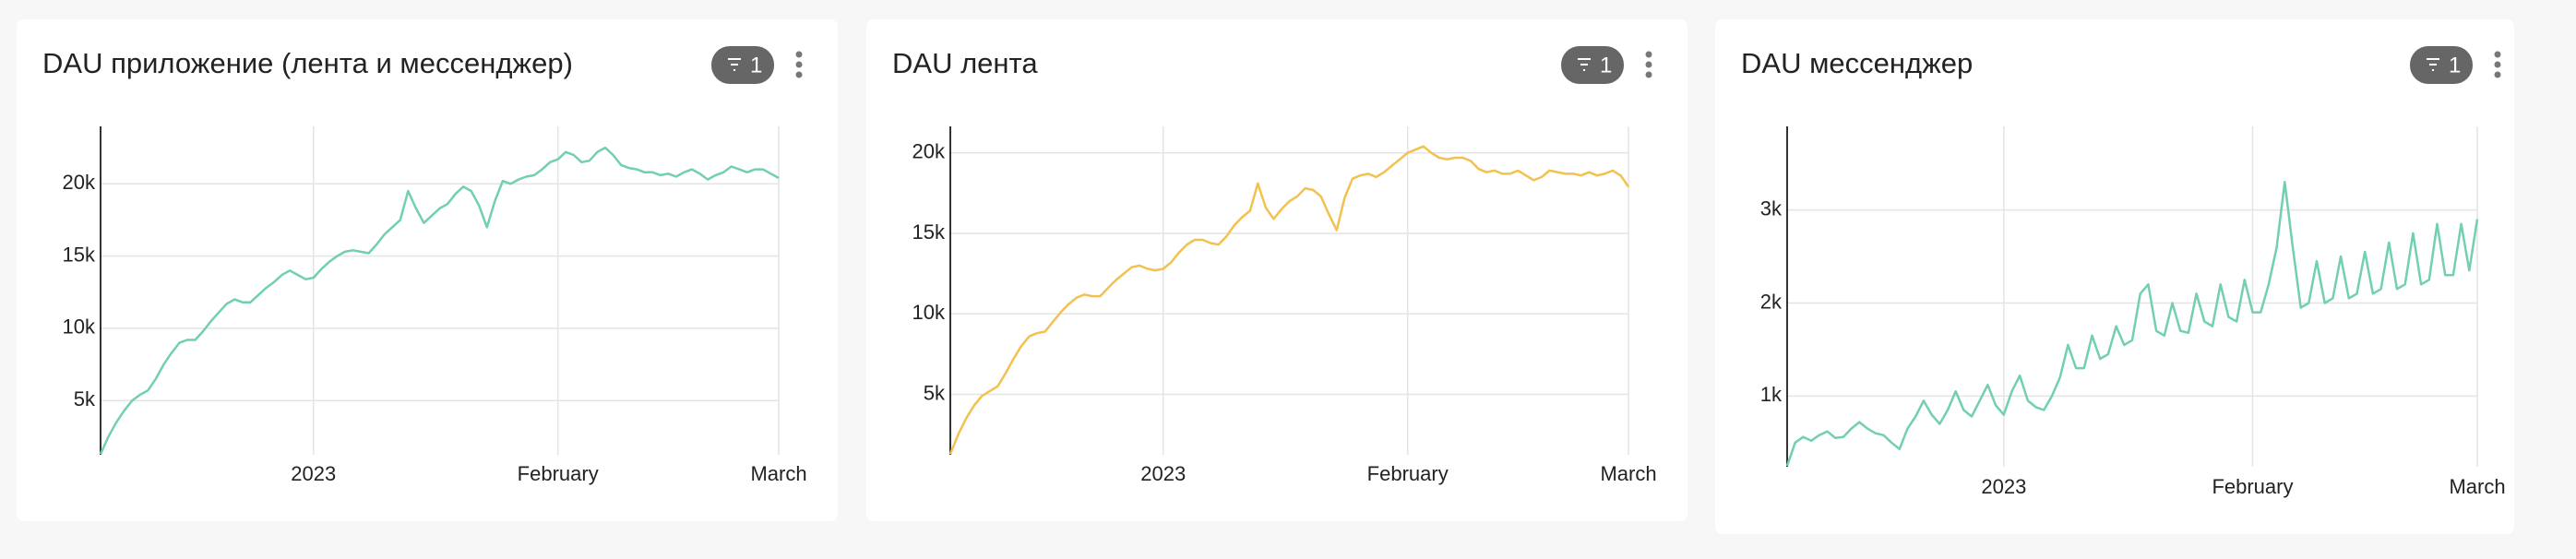 The width and height of the screenshot is (2576, 559). Describe the element at coordinates (1857, 63) in the screenshot. I see `card-title: DAU мессенджер` at that location.